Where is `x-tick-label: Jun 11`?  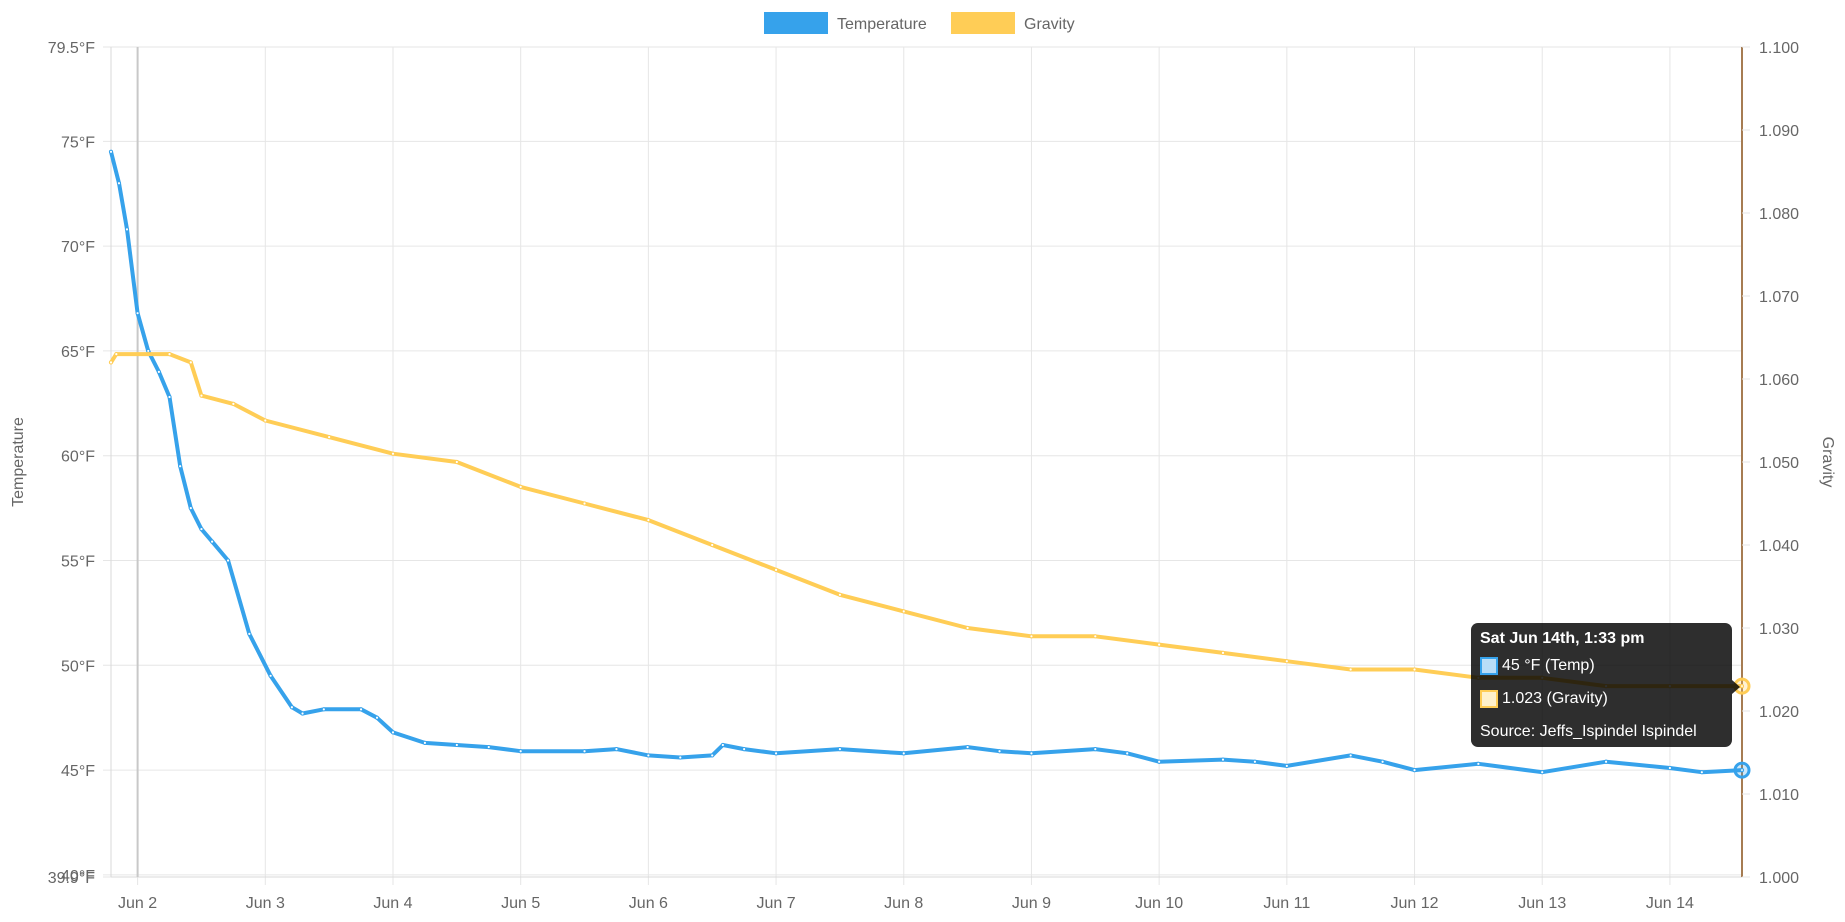 x-tick-label: Jun 11 is located at coordinates (1286, 903).